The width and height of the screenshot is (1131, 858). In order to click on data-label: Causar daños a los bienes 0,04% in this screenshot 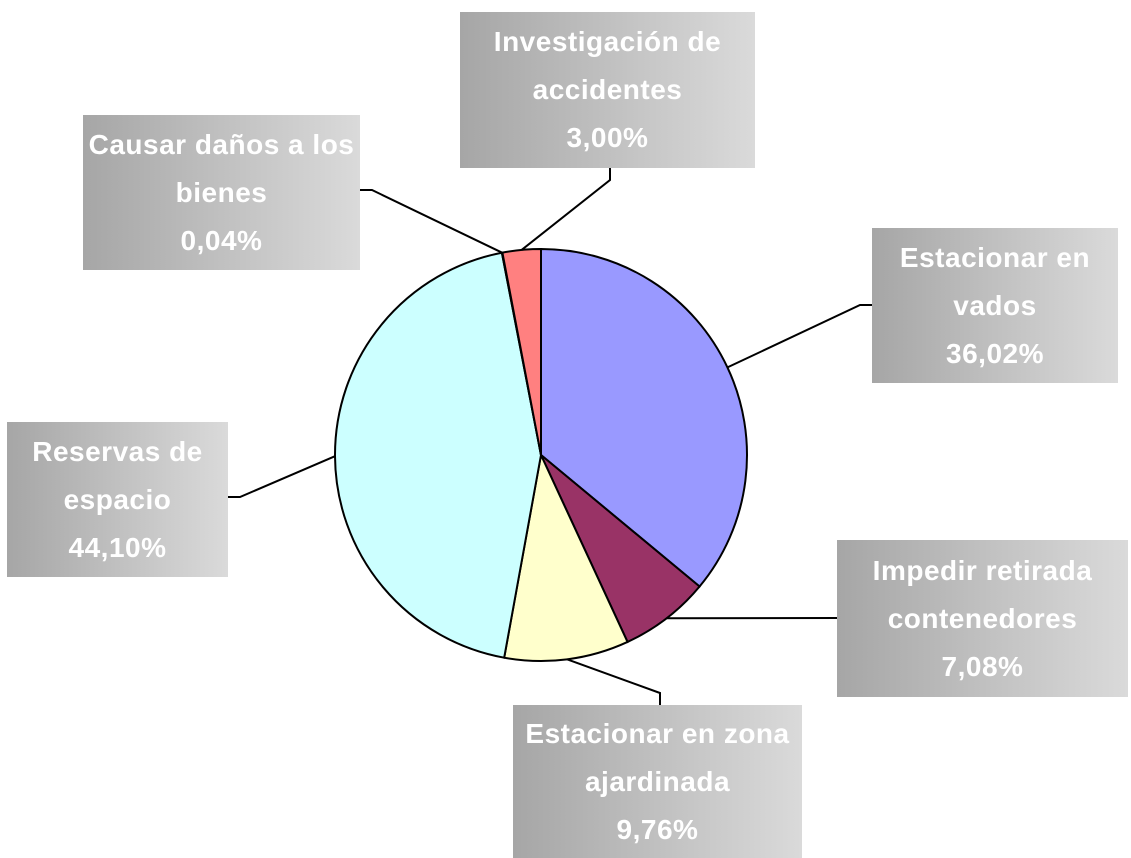, I will do `click(221, 192)`.